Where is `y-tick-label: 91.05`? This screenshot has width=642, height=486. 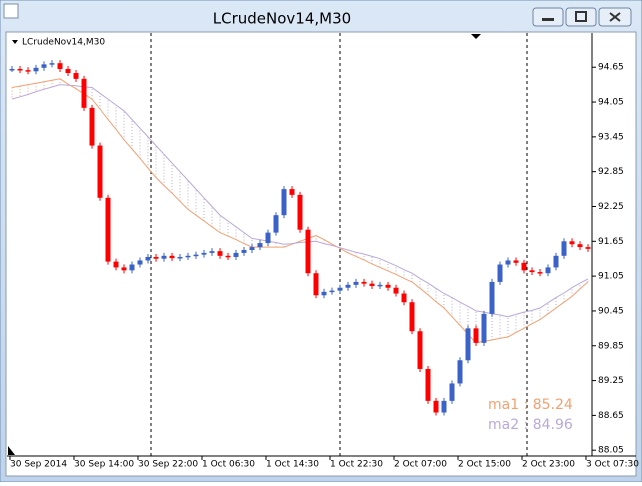 y-tick-label: 91.05 is located at coordinates (611, 277).